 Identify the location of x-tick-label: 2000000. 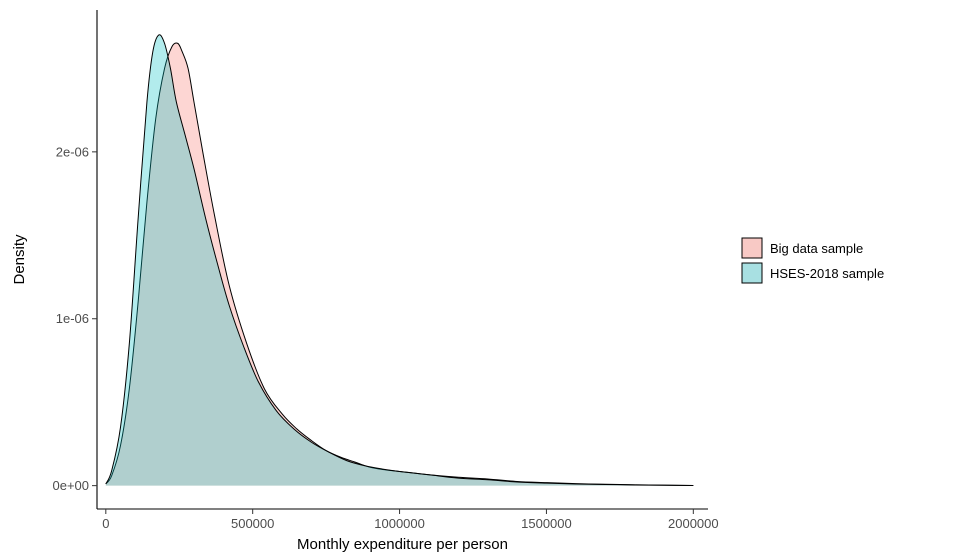
(693, 523).